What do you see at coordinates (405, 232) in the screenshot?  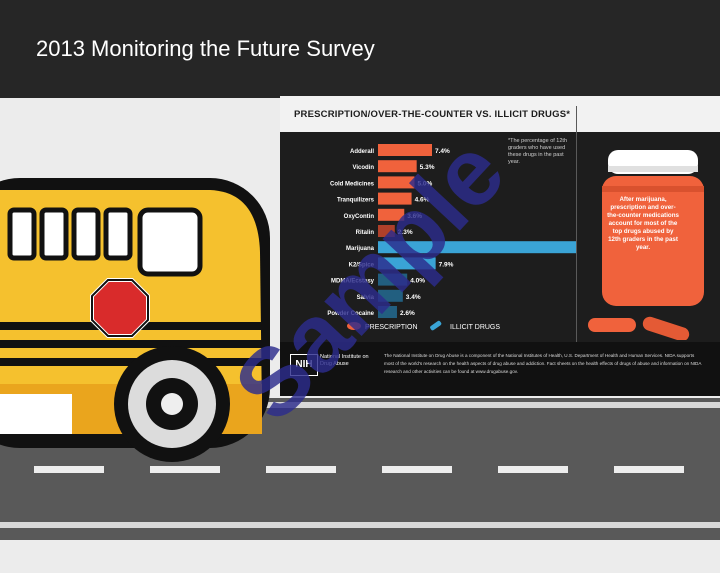 I see `value-label: 2.3%` at bounding box center [405, 232].